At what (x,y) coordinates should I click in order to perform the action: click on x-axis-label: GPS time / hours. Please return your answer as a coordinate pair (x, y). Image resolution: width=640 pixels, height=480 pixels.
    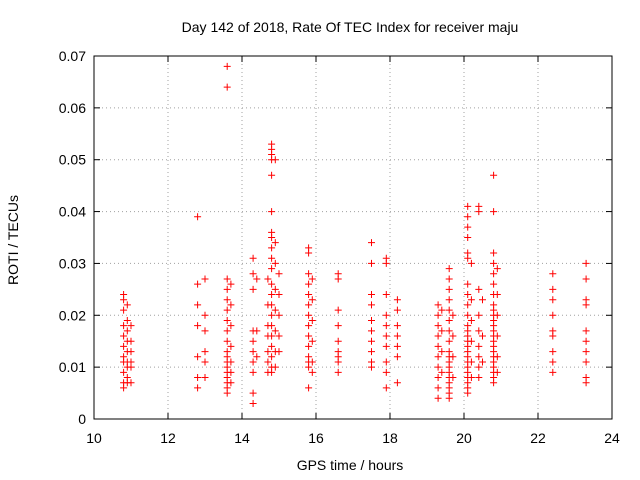
    Looking at the image, I should click on (350, 465).